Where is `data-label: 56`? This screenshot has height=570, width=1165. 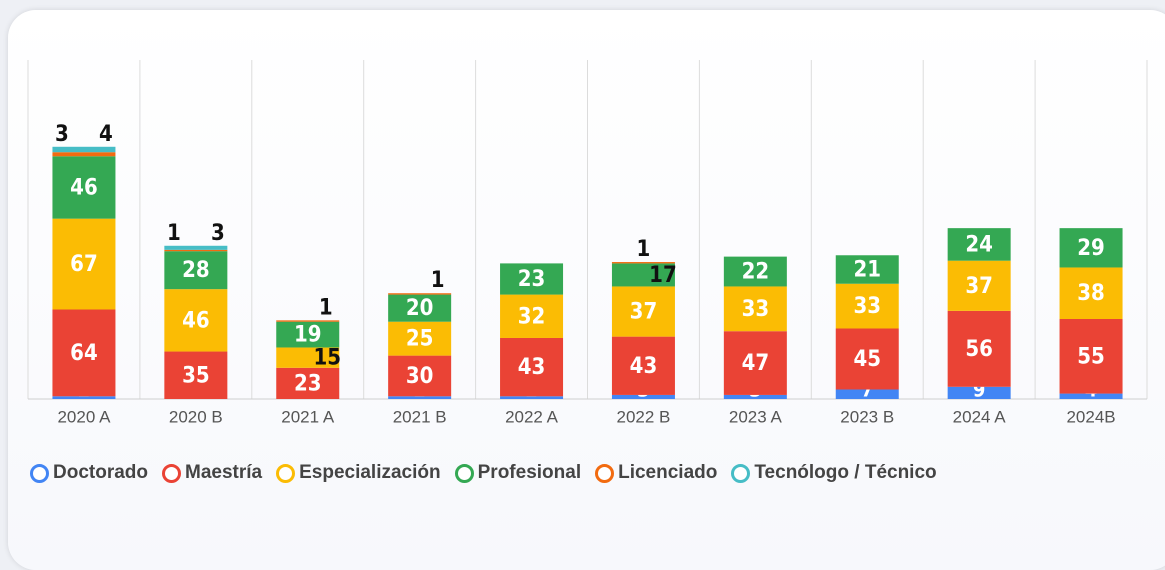
data-label: 56 is located at coordinates (979, 349).